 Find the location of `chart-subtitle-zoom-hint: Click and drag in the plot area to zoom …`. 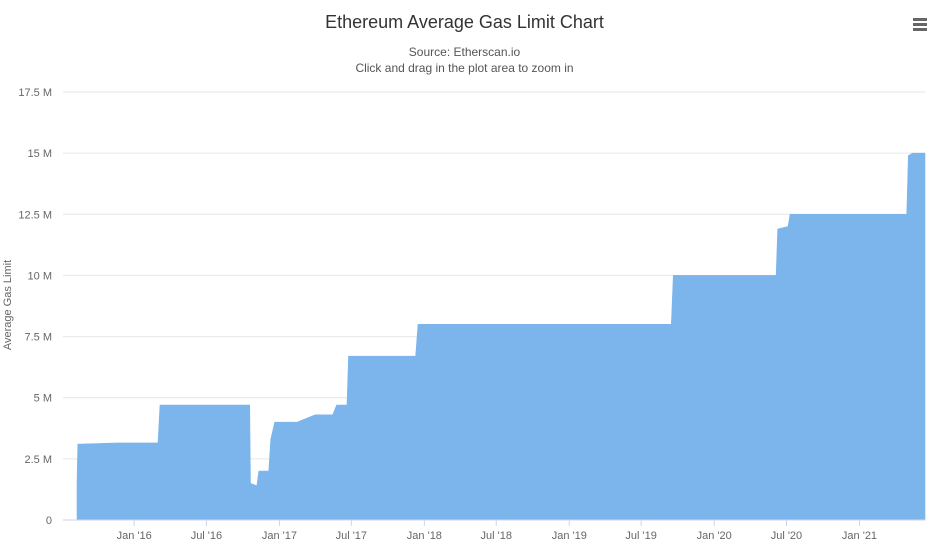

chart-subtitle-zoom-hint: Click and drag in the plot area to zoom … is located at coordinates (464, 68).